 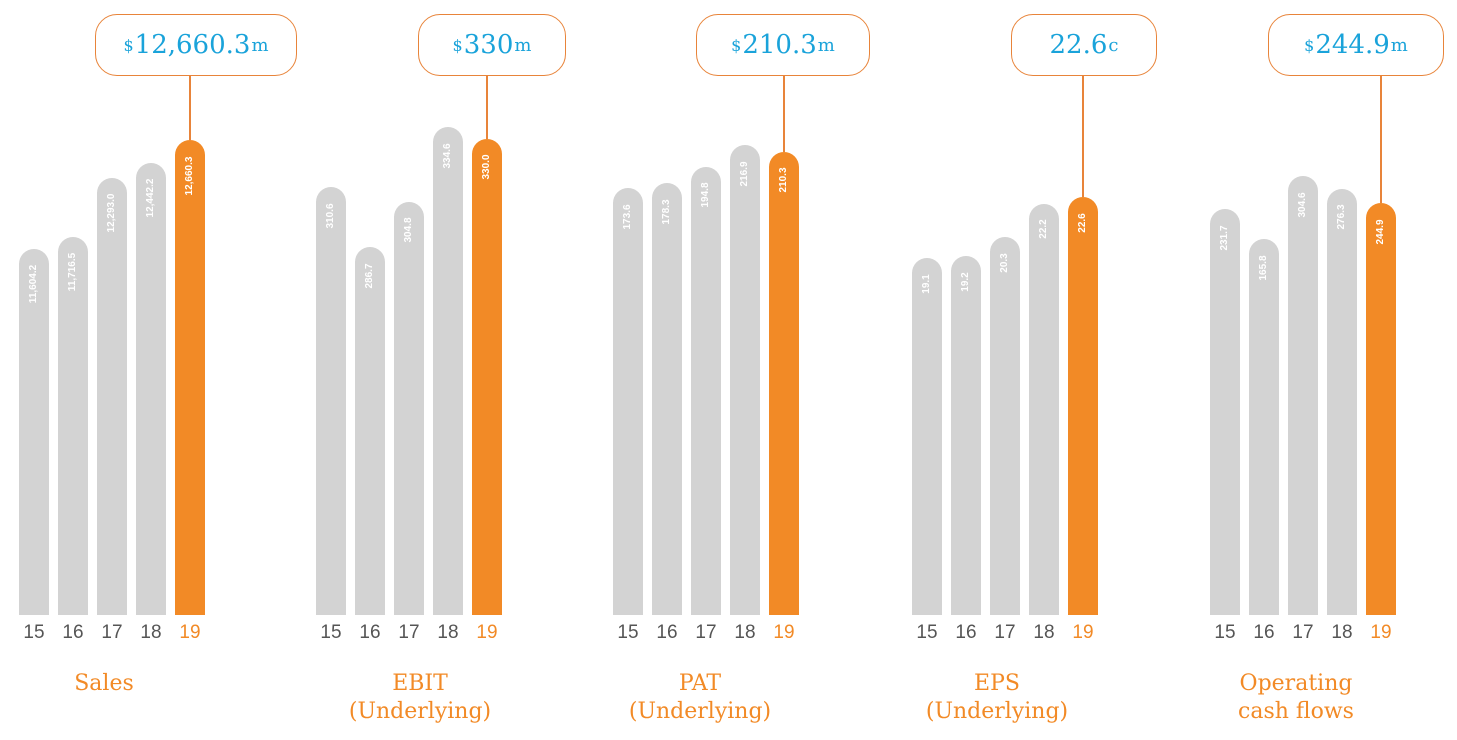 I want to click on bar: 310.6, so click(x=331, y=401).